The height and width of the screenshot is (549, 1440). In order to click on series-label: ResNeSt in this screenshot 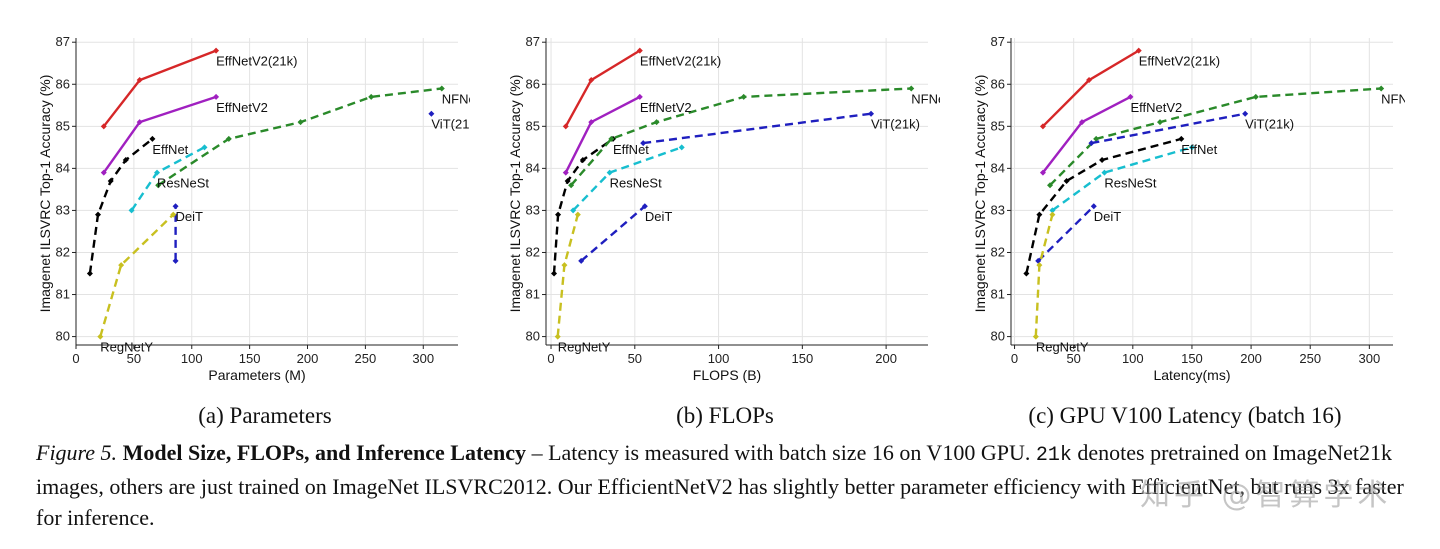, I will do `click(636, 183)`.